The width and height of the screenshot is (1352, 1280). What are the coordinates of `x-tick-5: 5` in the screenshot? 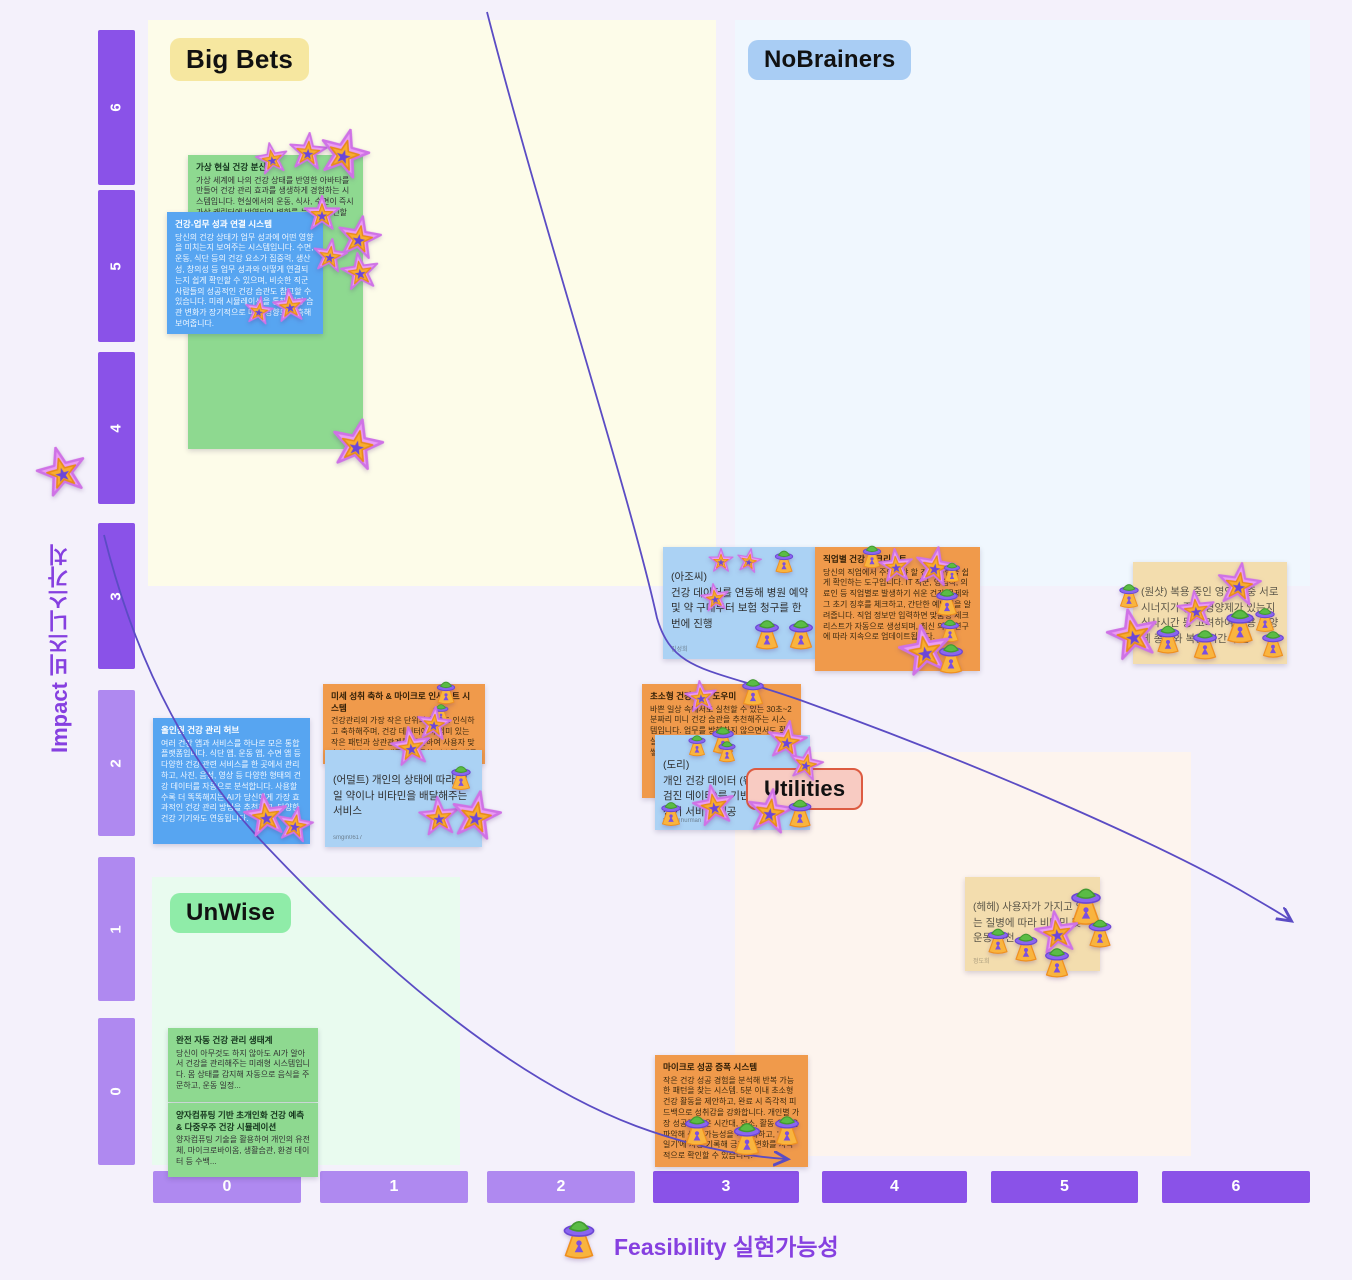 It's located at (1064, 1187).